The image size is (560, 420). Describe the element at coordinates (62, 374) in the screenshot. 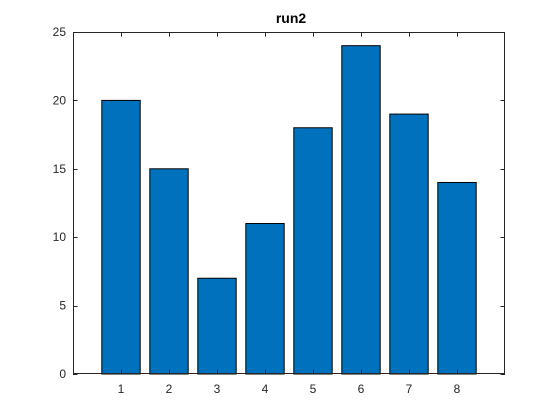

I see `y-tick-label-0: 0` at that location.